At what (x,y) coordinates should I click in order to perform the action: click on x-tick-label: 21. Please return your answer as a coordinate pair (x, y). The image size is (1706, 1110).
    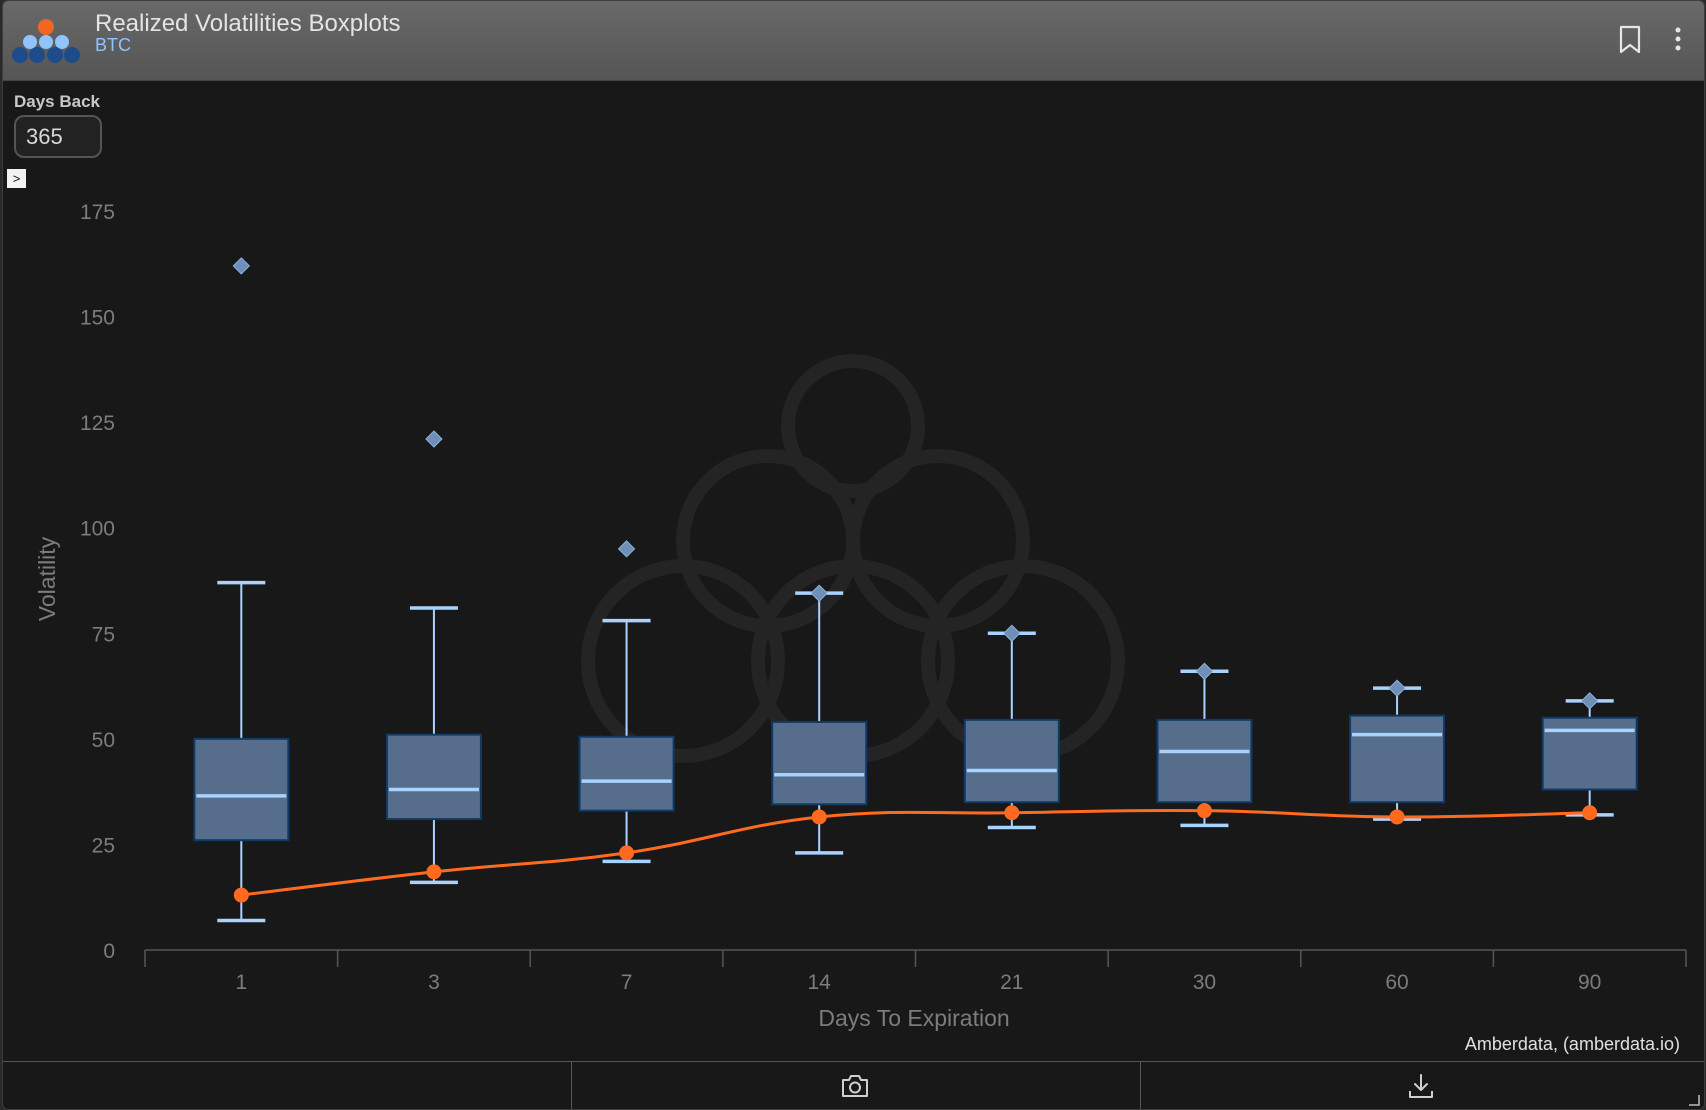
    Looking at the image, I should click on (1011, 982).